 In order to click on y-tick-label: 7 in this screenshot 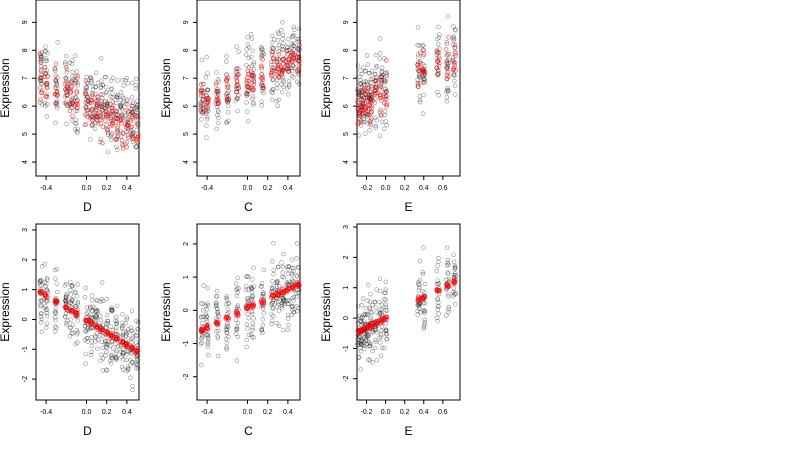, I will do `click(346, 78)`.